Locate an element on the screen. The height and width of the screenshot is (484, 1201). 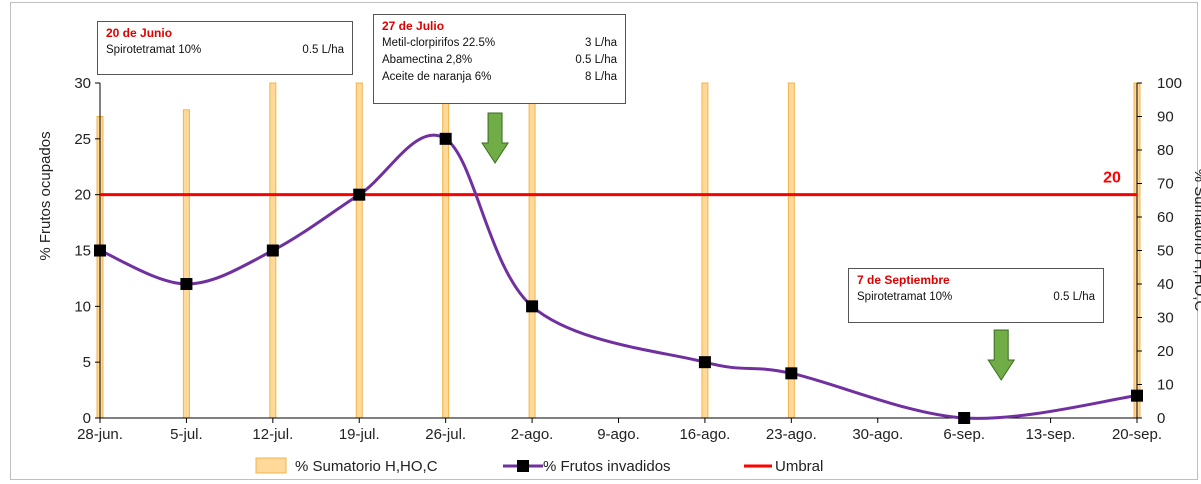
x-tick-label: 2-ago. is located at coordinates (532, 434).